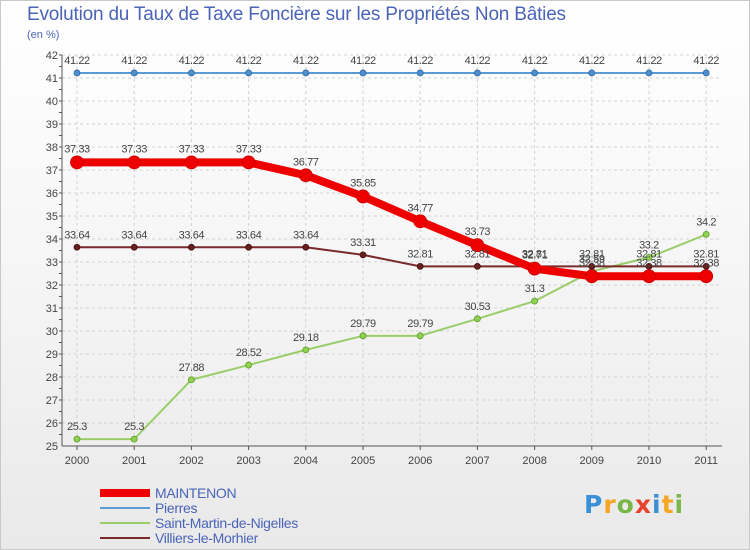 This screenshot has width=750, height=550. Describe the element at coordinates (52, 332) in the screenshot. I see `y-tick-label: 30` at that location.